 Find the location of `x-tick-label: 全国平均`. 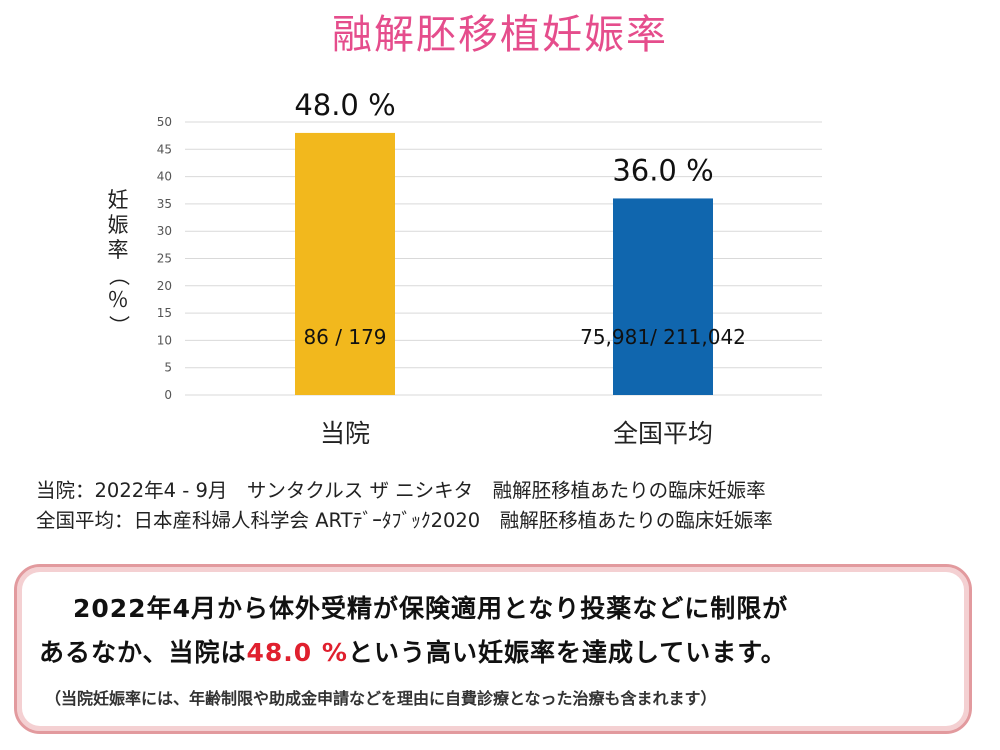

x-tick-label: 全国平均 is located at coordinates (663, 433).